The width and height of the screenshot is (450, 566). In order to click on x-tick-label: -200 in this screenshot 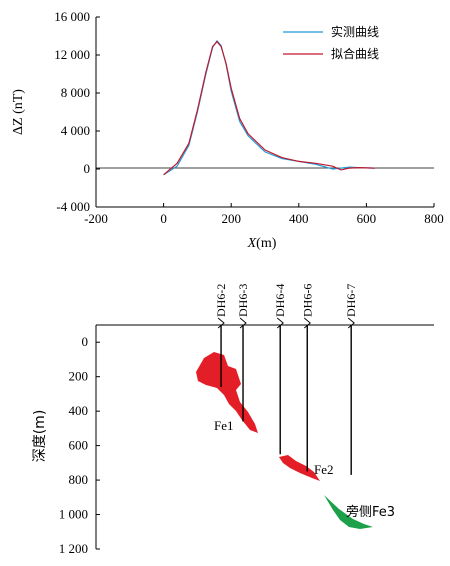, I will do `click(96, 218)`.